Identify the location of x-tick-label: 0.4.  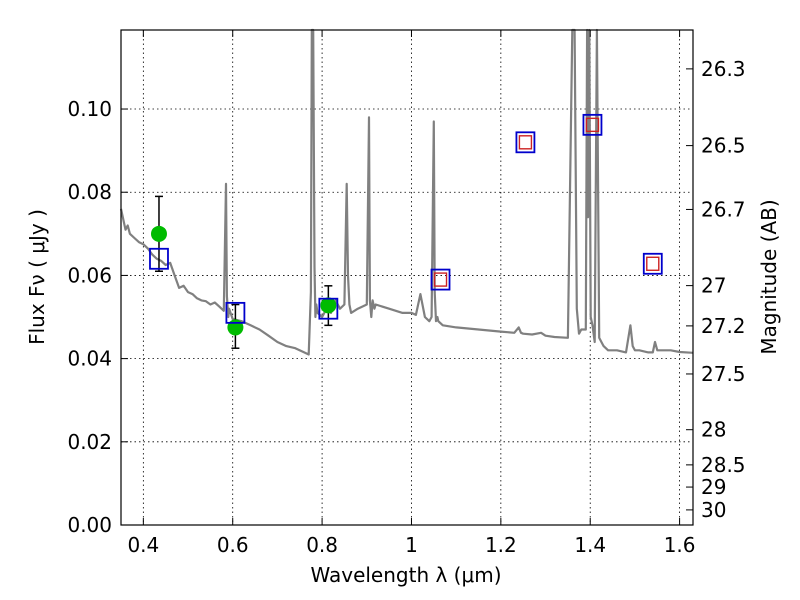
(143, 545).